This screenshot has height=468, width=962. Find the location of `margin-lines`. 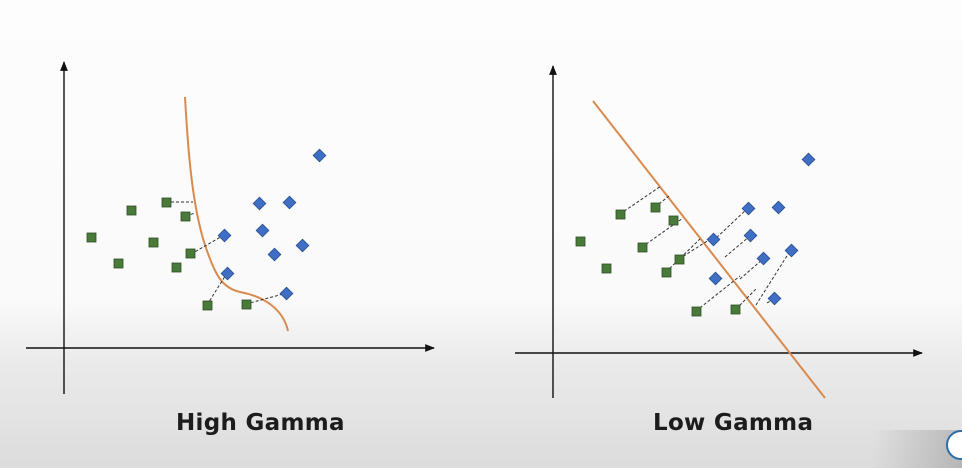

margin-lines is located at coordinates (705, 248).